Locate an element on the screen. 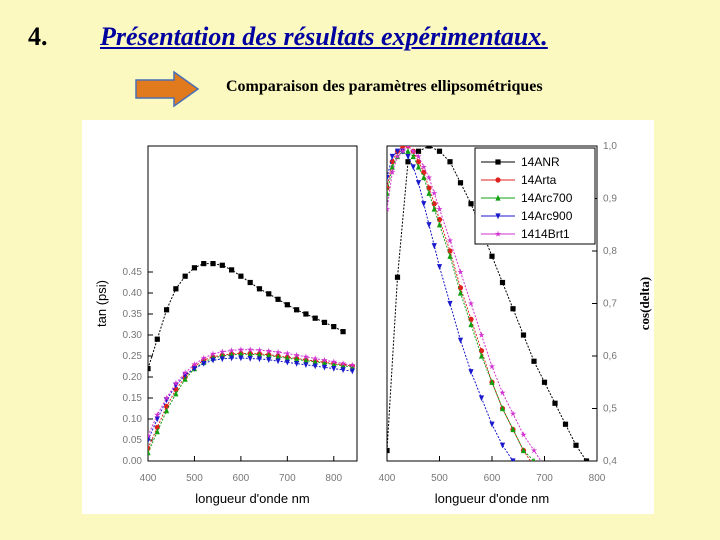 This screenshot has width=720, height=540. y-tick-label: 0.00 is located at coordinates (133, 461).